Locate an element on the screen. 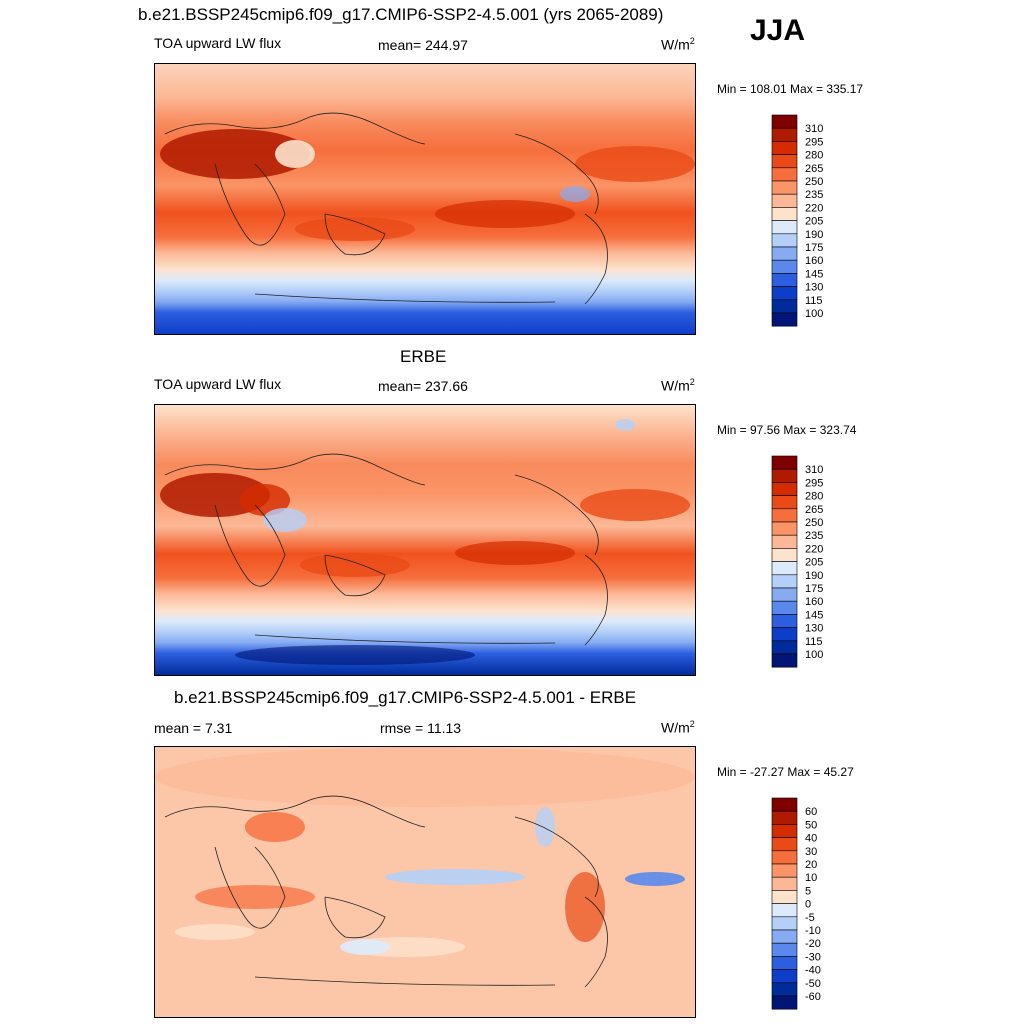 The image size is (1024, 1024). season-label: JJA is located at coordinates (778, 30).